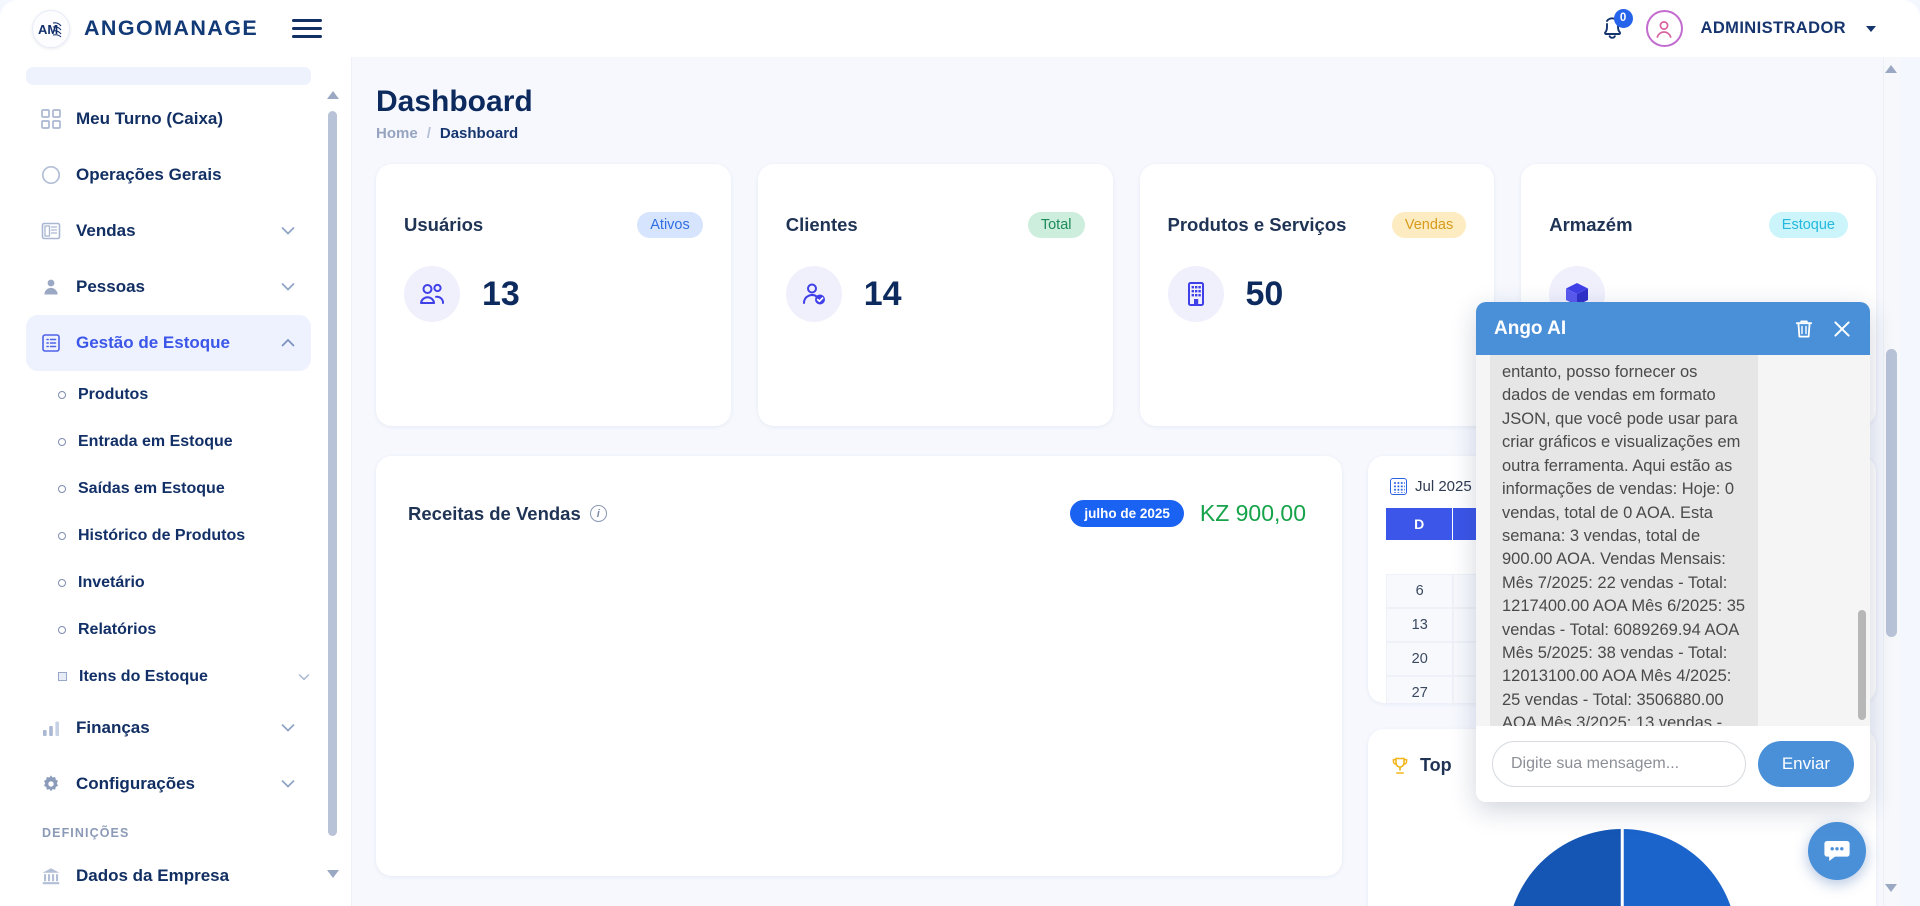 Image resolution: width=1920 pixels, height=906 pixels. I want to click on sidebar-item-label: Operações Gerais, so click(149, 174).